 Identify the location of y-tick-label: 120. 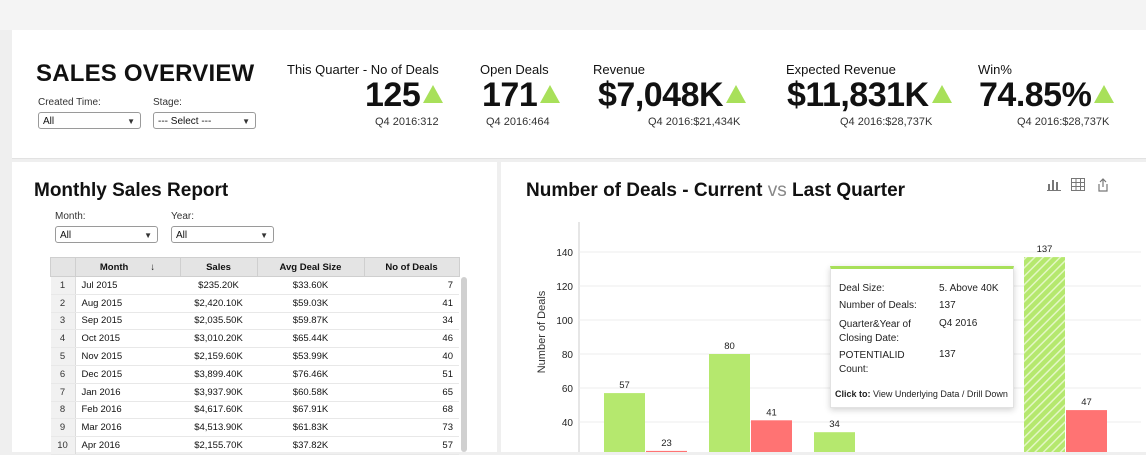
(564, 287).